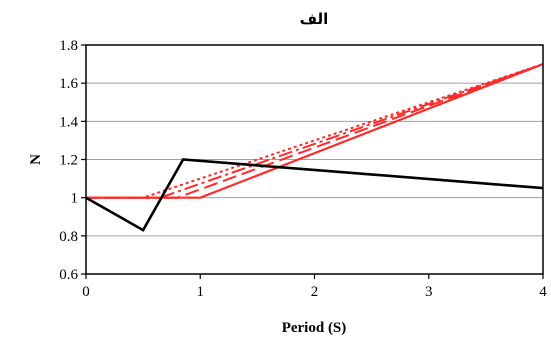 The width and height of the screenshot is (551, 347). What do you see at coordinates (68, 84) in the screenshot?
I see `y-tick-label-5: 1.6` at bounding box center [68, 84].